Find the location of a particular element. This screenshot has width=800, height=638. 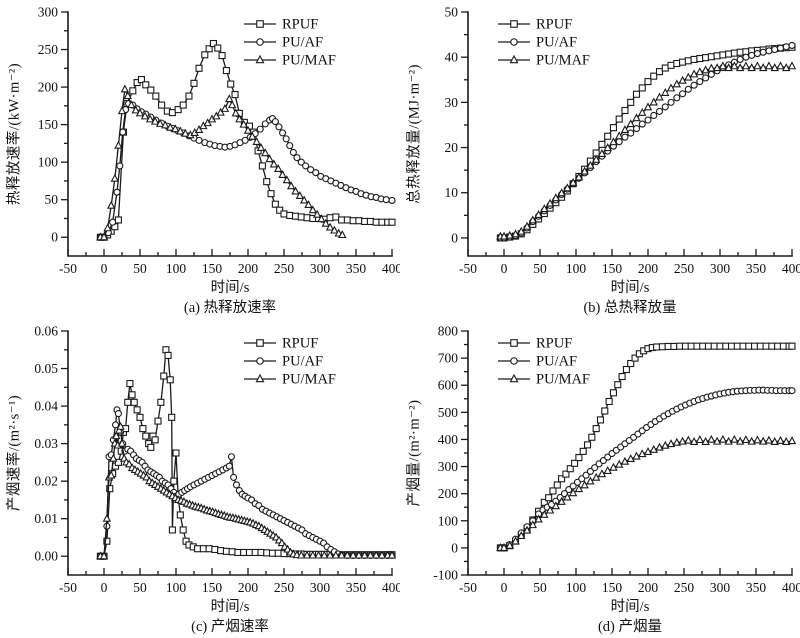

chart-a-caption: (a) 热释放速率 is located at coordinates (230, 308).